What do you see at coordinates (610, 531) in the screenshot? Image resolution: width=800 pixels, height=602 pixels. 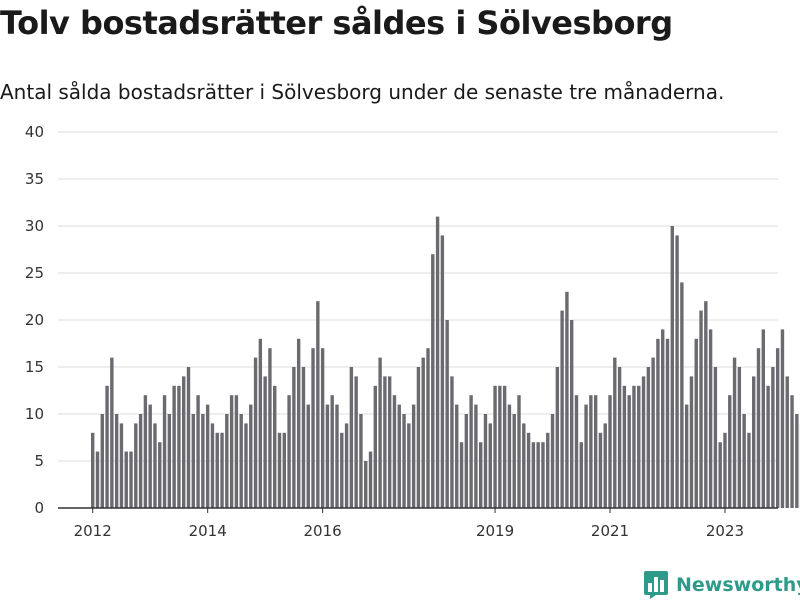 I see `x-tick-label: 2021` at bounding box center [610, 531].